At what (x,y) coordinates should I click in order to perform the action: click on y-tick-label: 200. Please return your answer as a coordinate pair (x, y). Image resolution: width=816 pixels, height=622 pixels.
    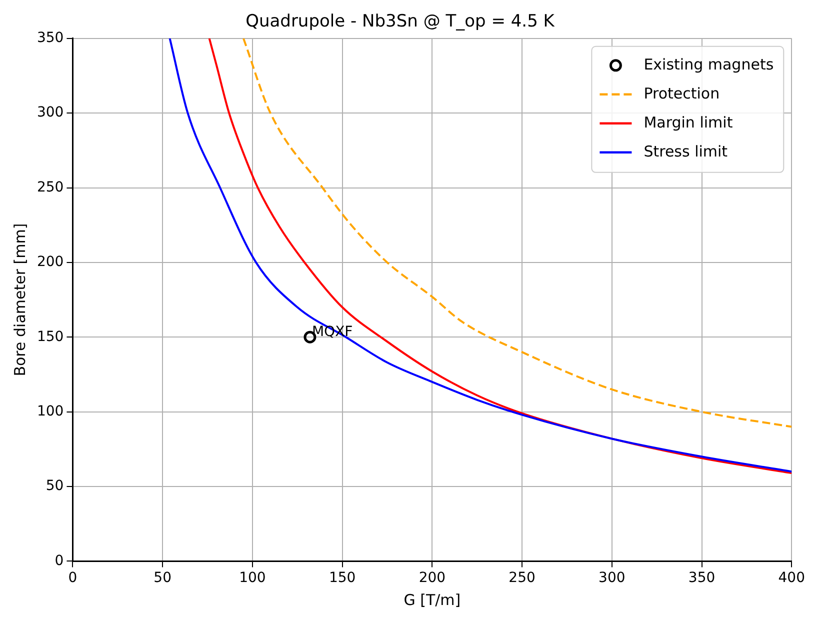
    Looking at the image, I should click on (50, 262).